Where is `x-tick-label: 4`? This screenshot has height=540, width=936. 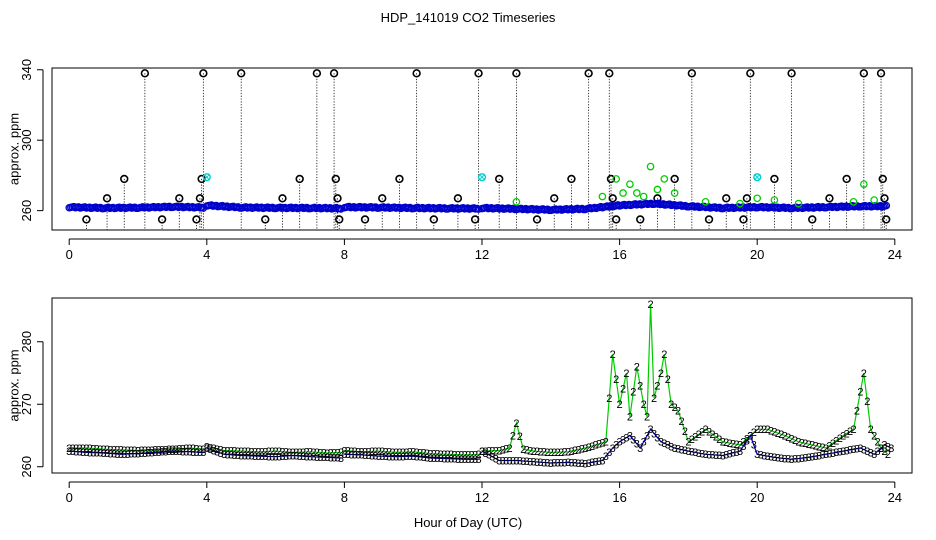 x-tick-label: 4 is located at coordinates (206, 254).